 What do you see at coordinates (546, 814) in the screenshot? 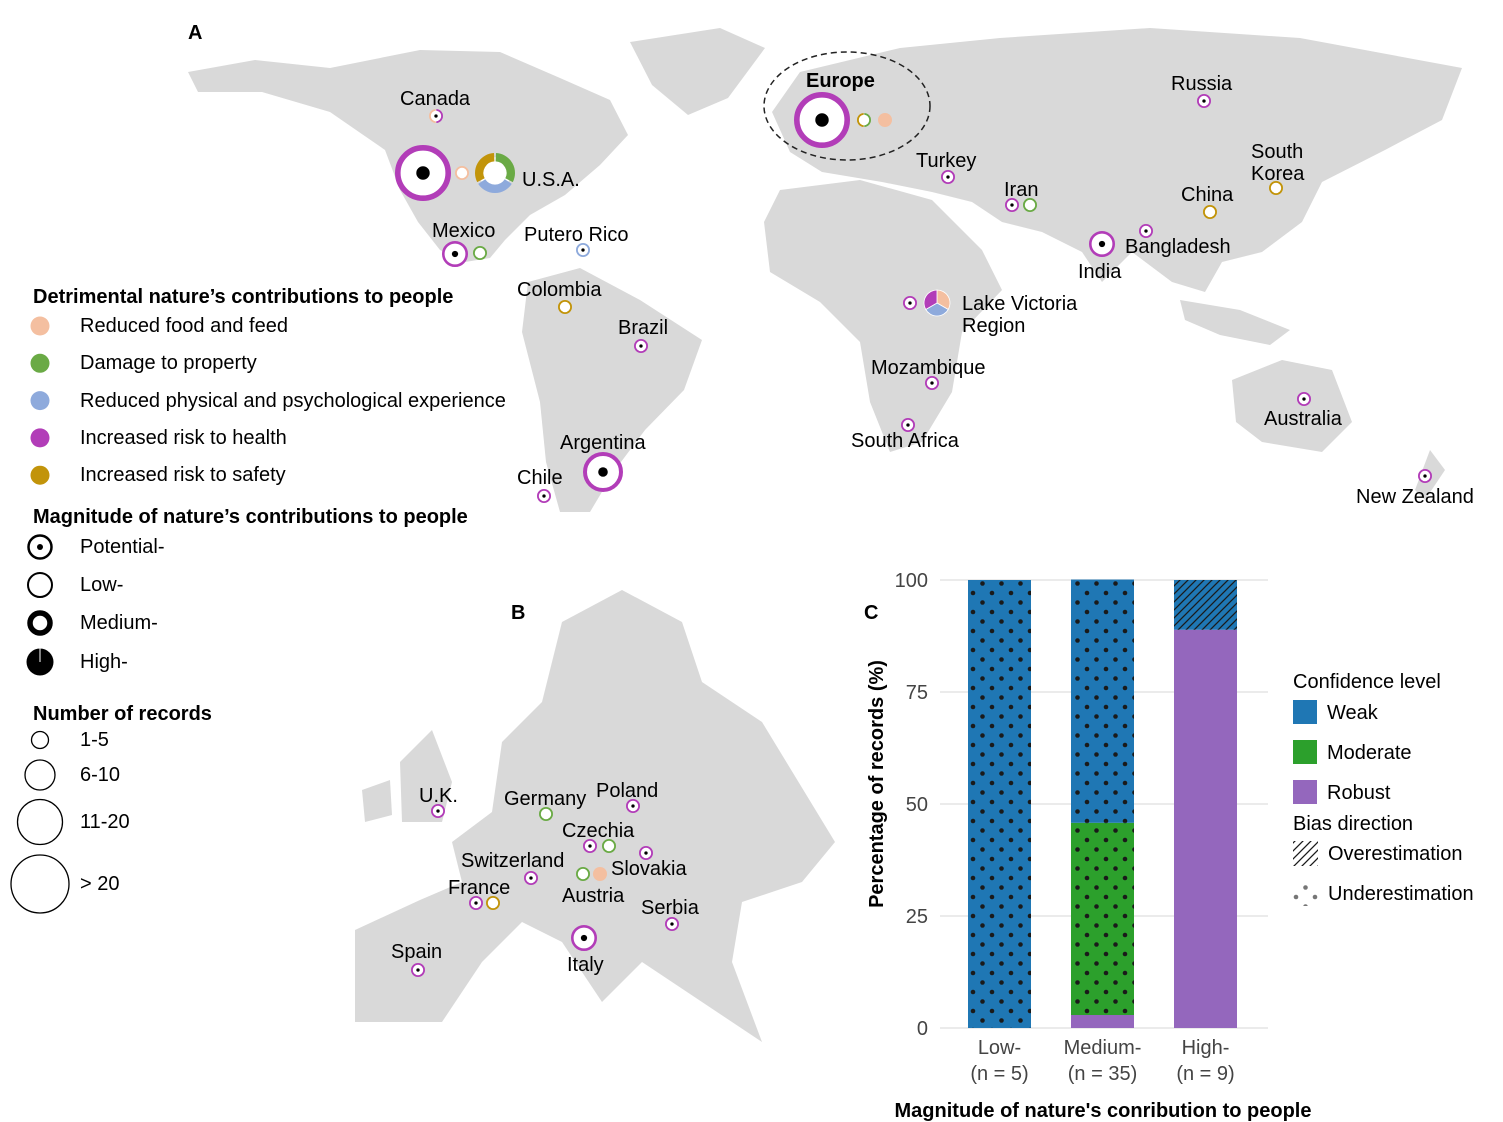
I see `europe-marker-germany` at bounding box center [546, 814].